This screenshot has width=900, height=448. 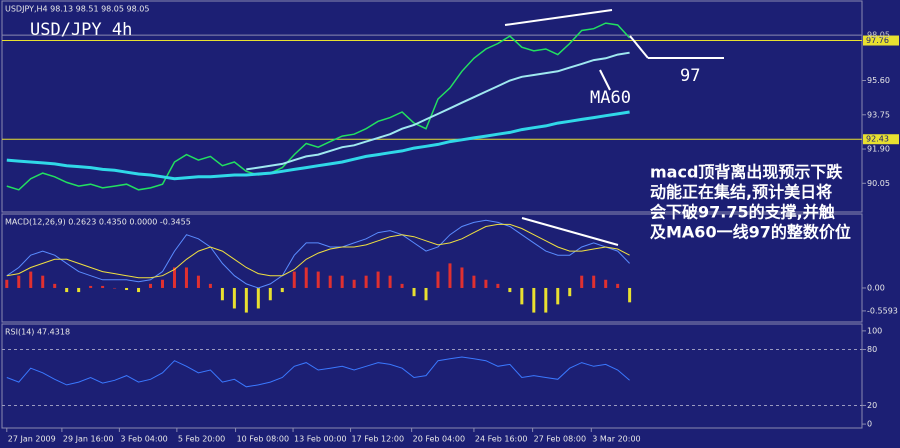 I want to click on x-tick-label: 24 Feb 16:00, so click(x=501, y=439).